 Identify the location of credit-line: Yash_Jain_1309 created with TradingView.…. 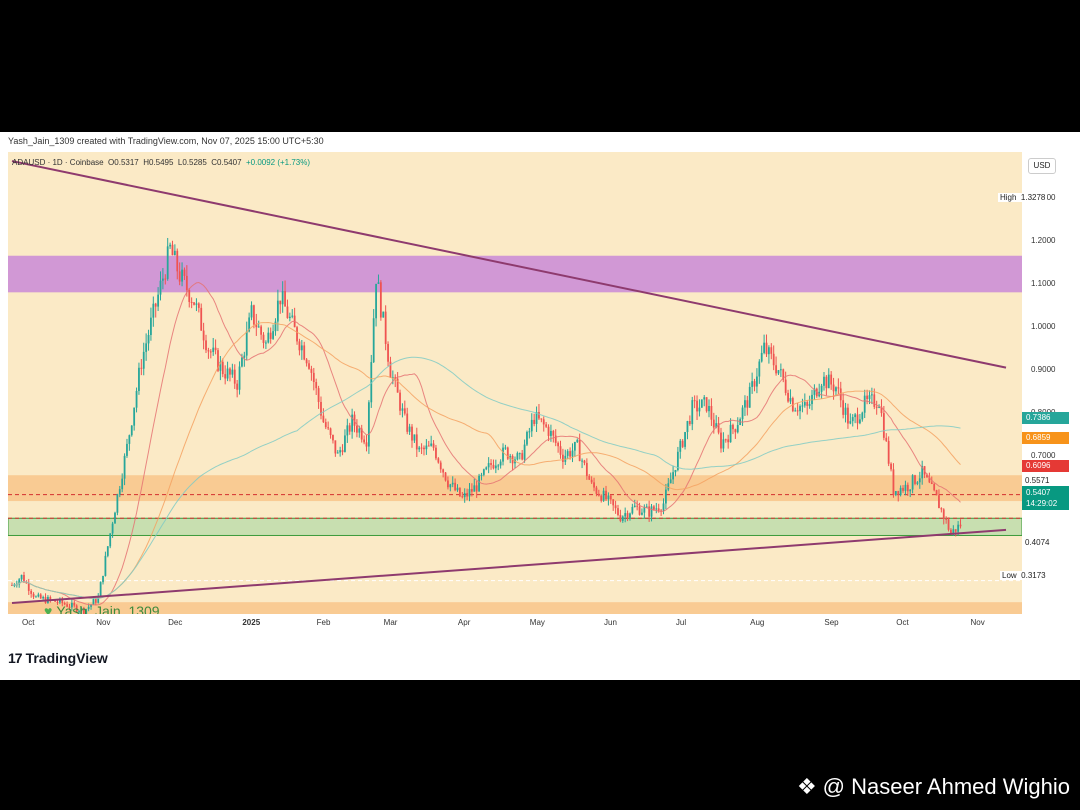
(166, 141).